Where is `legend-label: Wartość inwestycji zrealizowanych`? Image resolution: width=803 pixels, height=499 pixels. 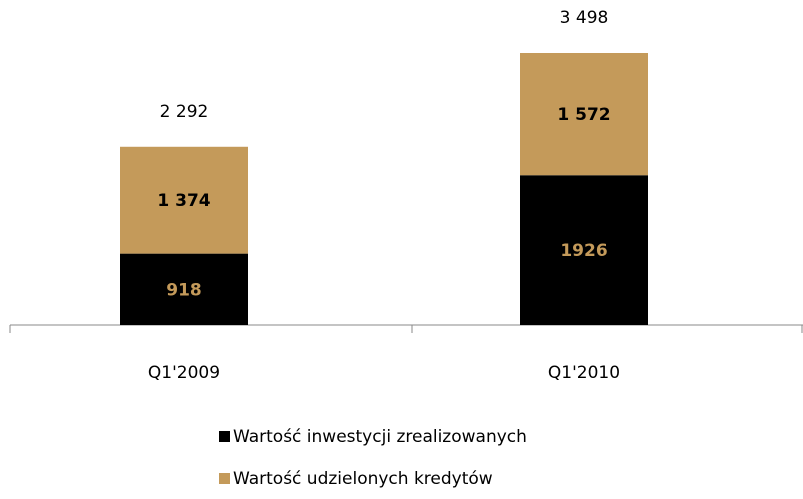
legend-label: Wartość inwestycji zrealizowanych is located at coordinates (380, 437).